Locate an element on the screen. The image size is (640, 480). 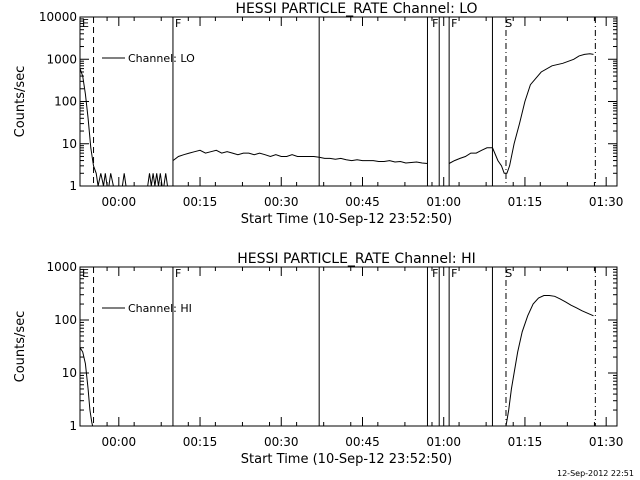
chart-title: HESSI PARTICLE_RATE Channel: HI is located at coordinates (356, 259).